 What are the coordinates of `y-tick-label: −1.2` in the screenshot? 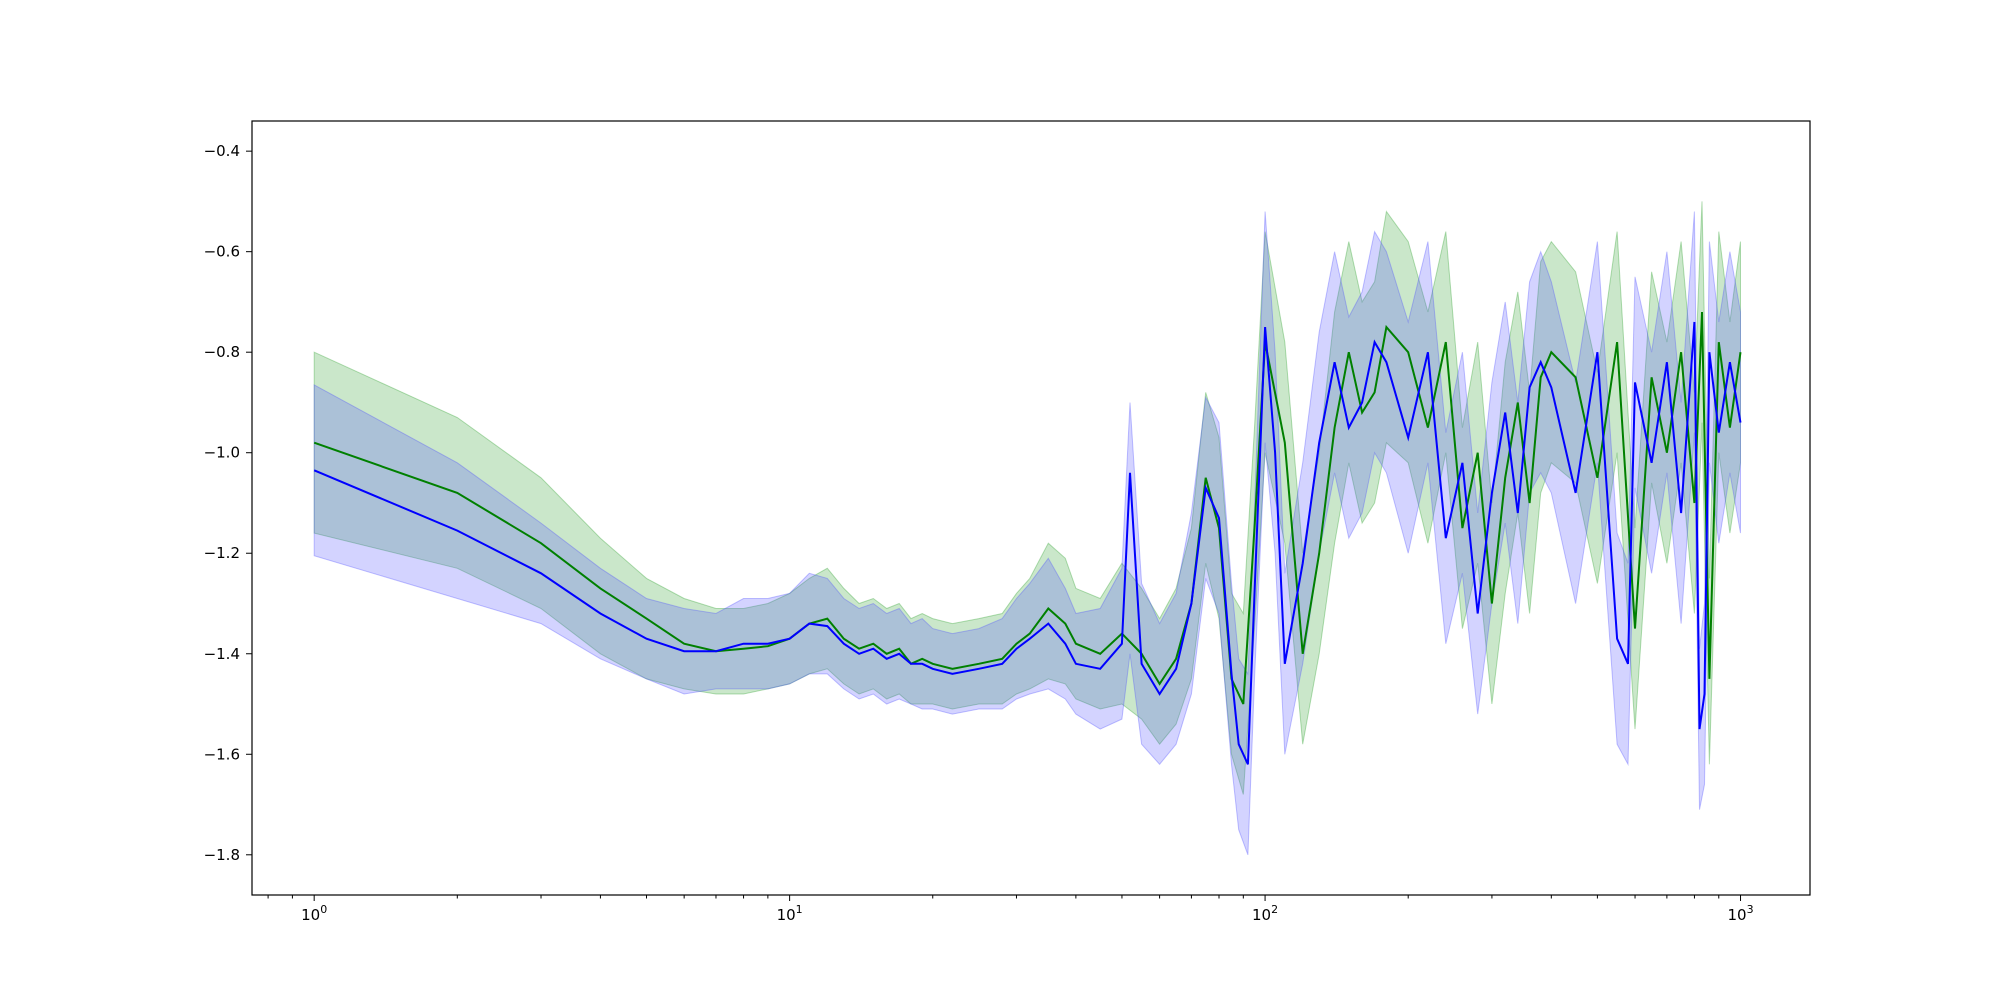 It's located at (222, 553).